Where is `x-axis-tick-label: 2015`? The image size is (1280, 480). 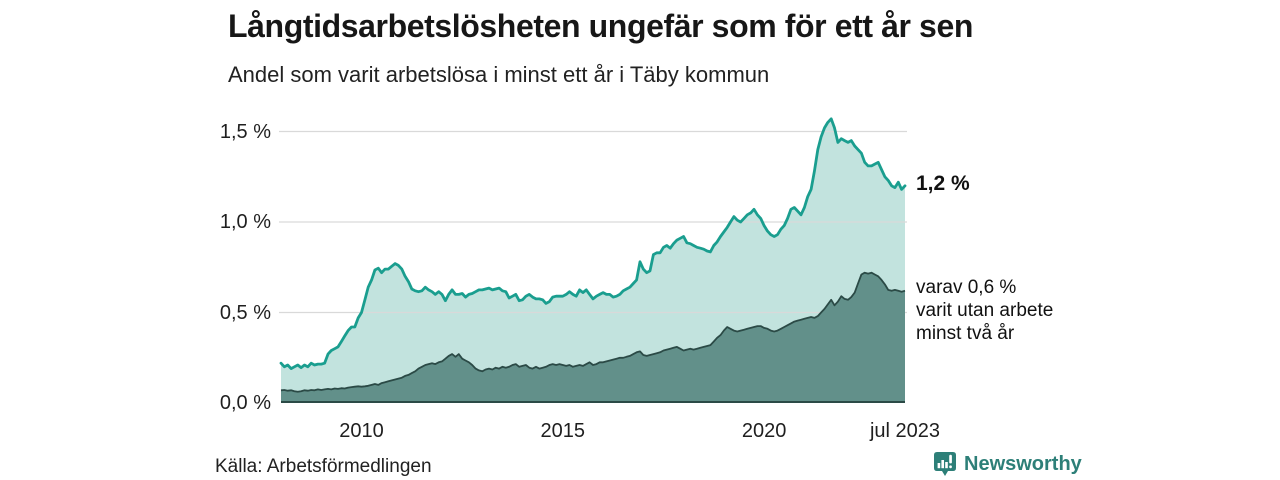 x-axis-tick-label: 2015 is located at coordinates (563, 431).